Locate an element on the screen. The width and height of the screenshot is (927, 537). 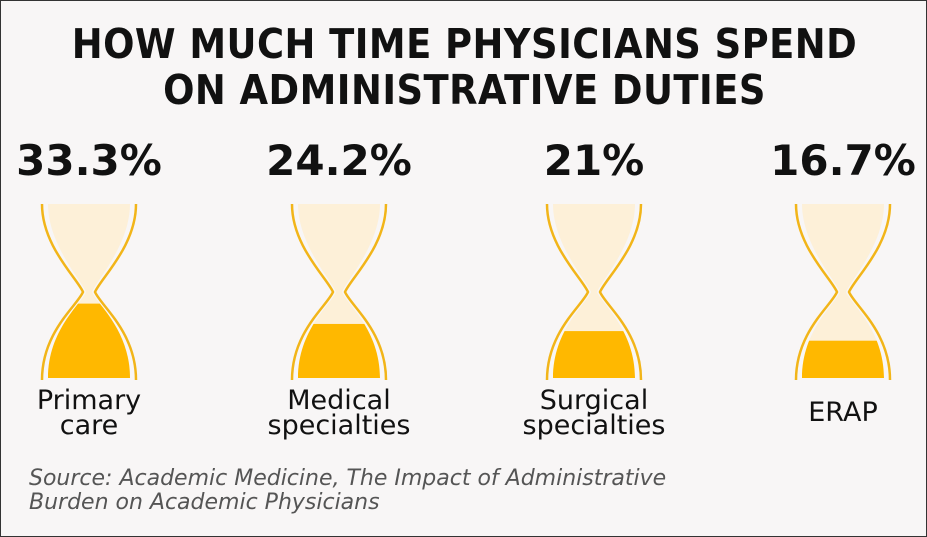
category-label: ERAP is located at coordinates (827, 412).